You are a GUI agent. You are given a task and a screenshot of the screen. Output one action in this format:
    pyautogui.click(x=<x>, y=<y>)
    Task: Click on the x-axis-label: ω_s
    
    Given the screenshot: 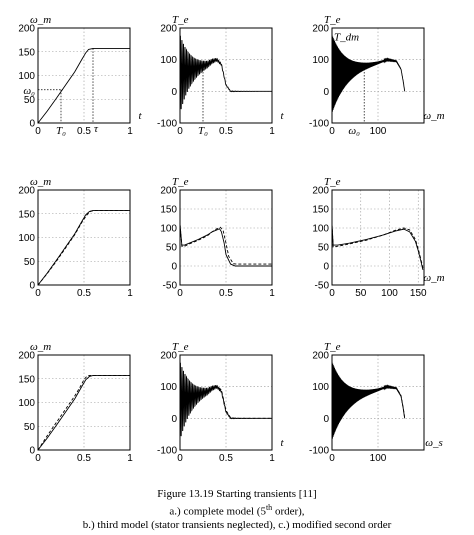 What is the action you would take?
    pyautogui.click(x=434, y=443)
    